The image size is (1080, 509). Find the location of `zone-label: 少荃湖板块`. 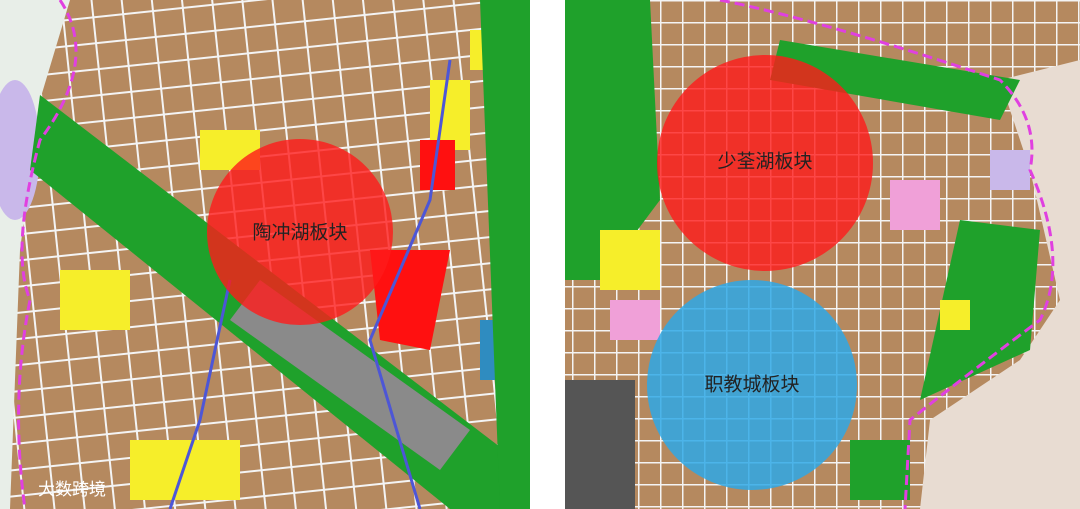

zone-label: 少荃湖板块 is located at coordinates (764, 162).